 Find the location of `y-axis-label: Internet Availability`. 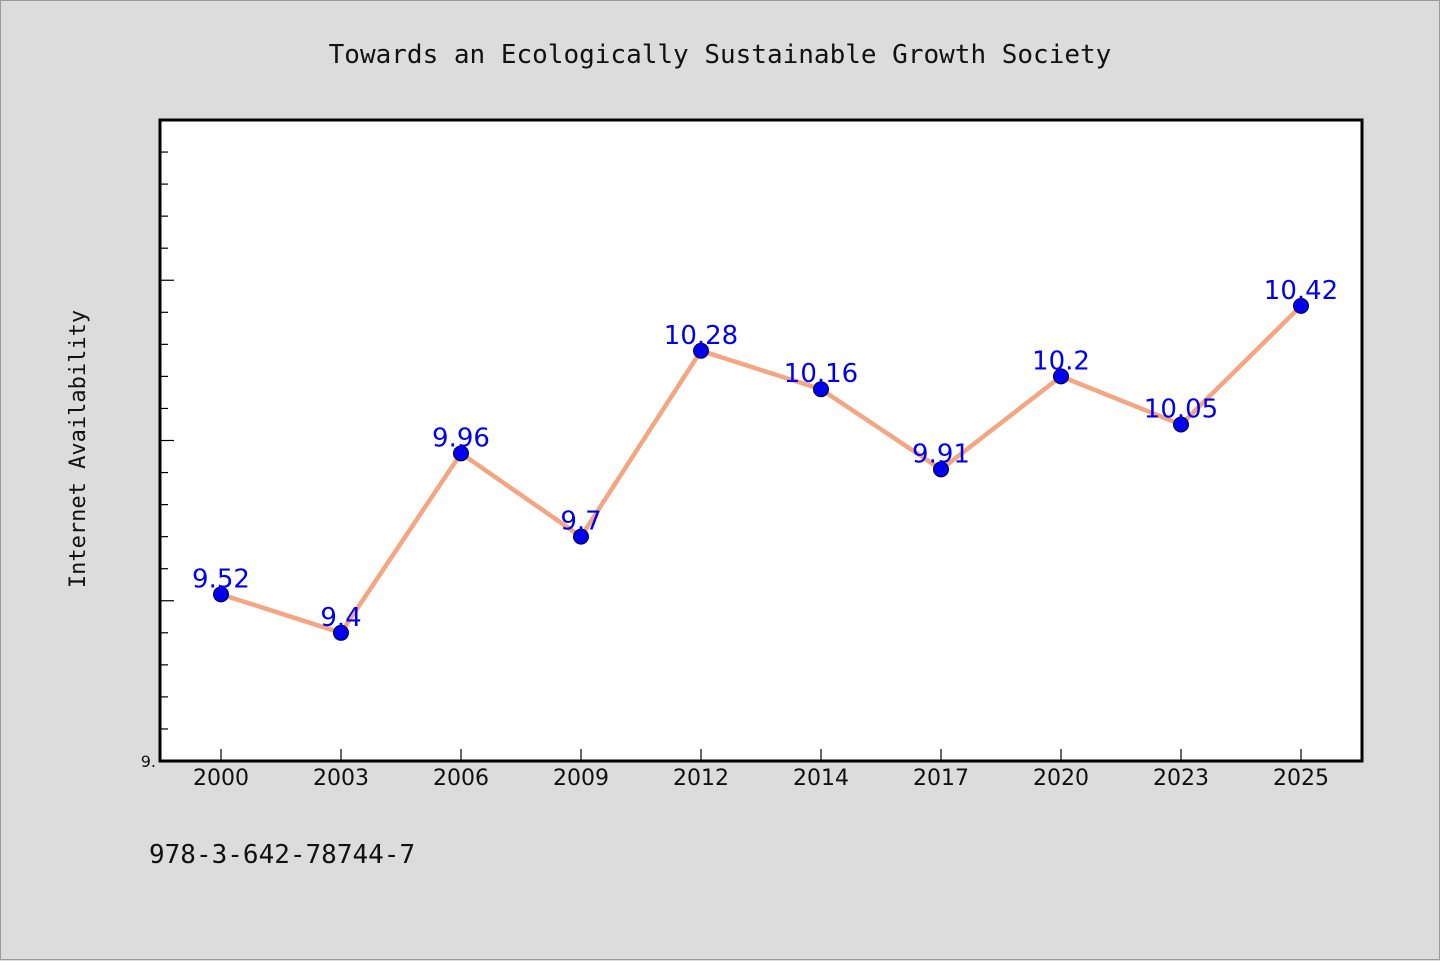

y-axis-label: Internet Availability is located at coordinates (78, 449).